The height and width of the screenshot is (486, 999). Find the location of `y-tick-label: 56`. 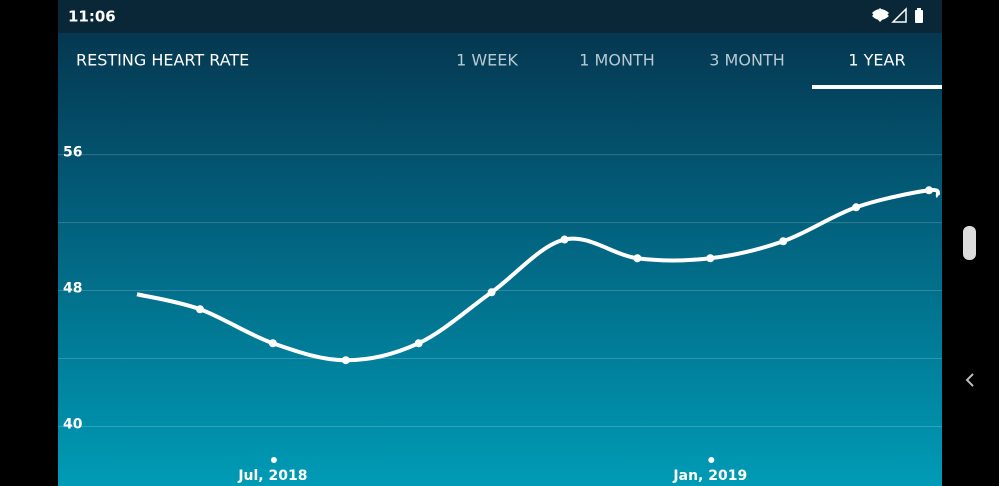

y-tick-label: 56 is located at coordinates (72, 153).